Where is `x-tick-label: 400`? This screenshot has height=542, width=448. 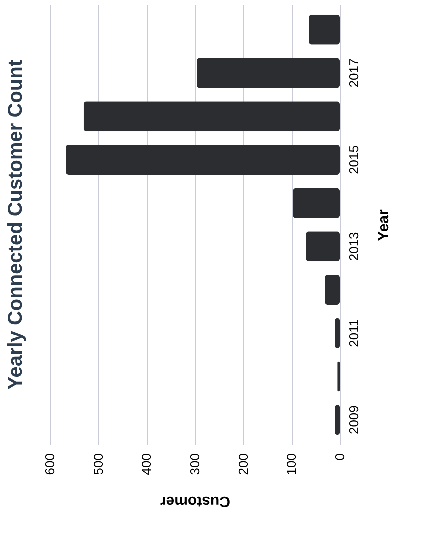 x-tick-label: 400 is located at coordinates (146, 465).